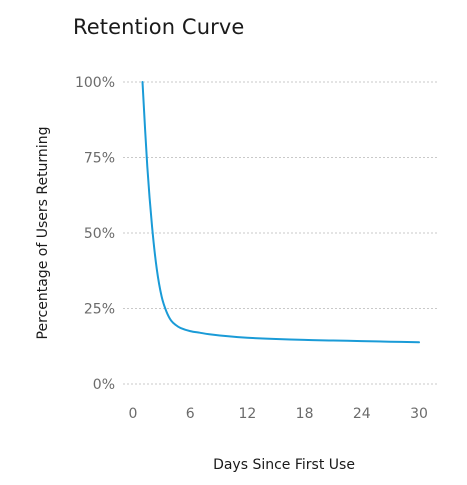  What do you see at coordinates (305, 414) in the screenshot?
I see `x-tick-label-18: 18` at bounding box center [305, 414].